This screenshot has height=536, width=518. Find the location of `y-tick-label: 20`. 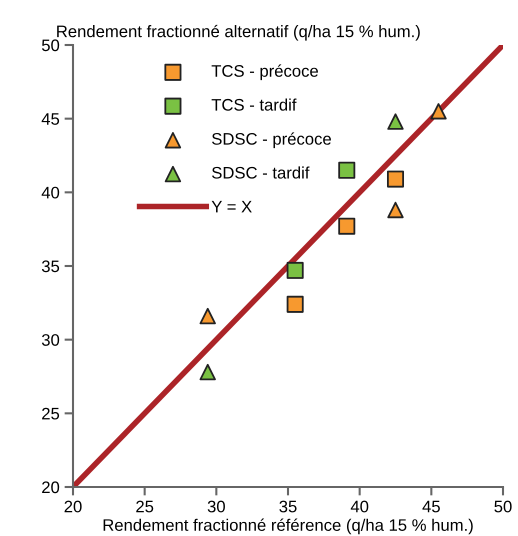

y-tick-label: 20 is located at coordinates (51, 487).